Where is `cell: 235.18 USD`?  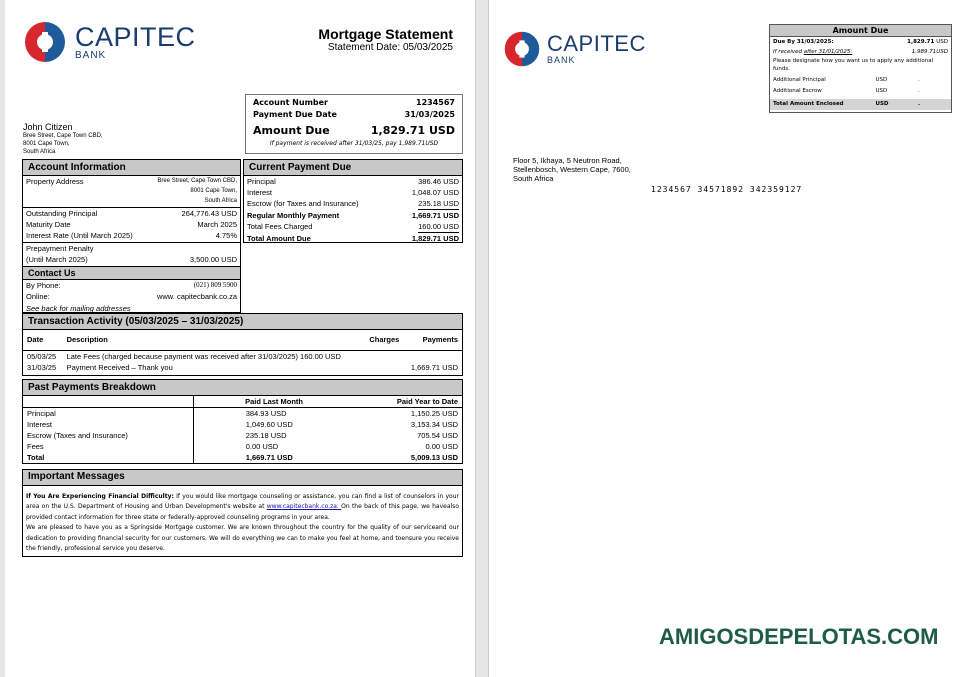 cell: 235.18 USD is located at coordinates (273, 435).